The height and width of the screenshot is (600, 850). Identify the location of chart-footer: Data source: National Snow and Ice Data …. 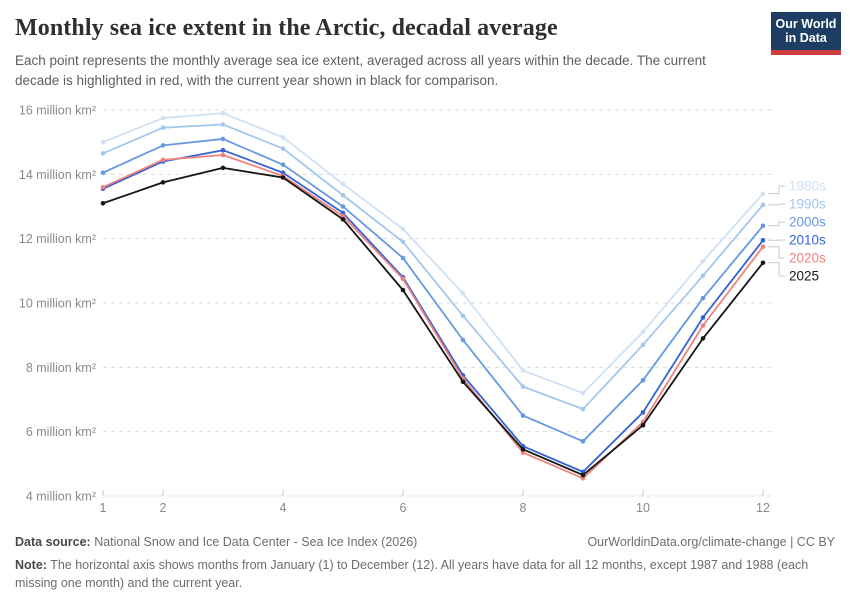
(425, 561).